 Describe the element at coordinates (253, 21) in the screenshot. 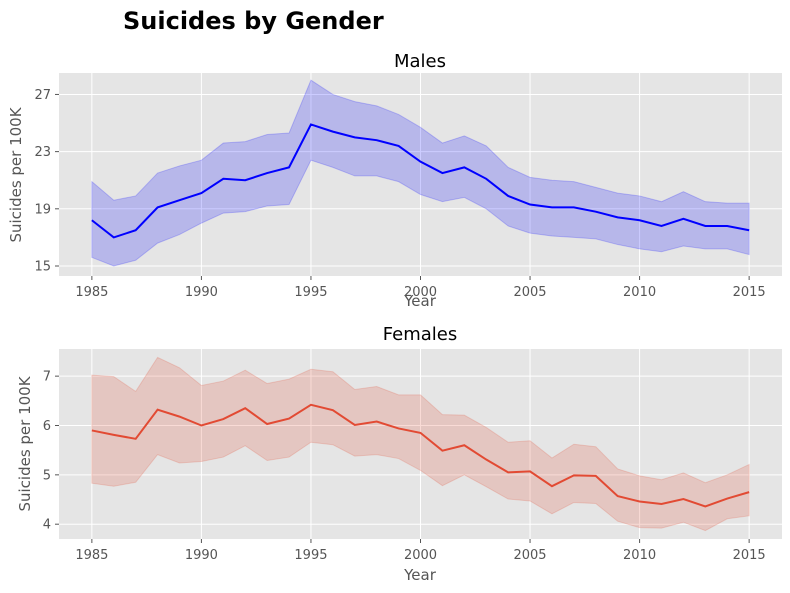

I see `figure-title: Suicides by Gender` at that location.